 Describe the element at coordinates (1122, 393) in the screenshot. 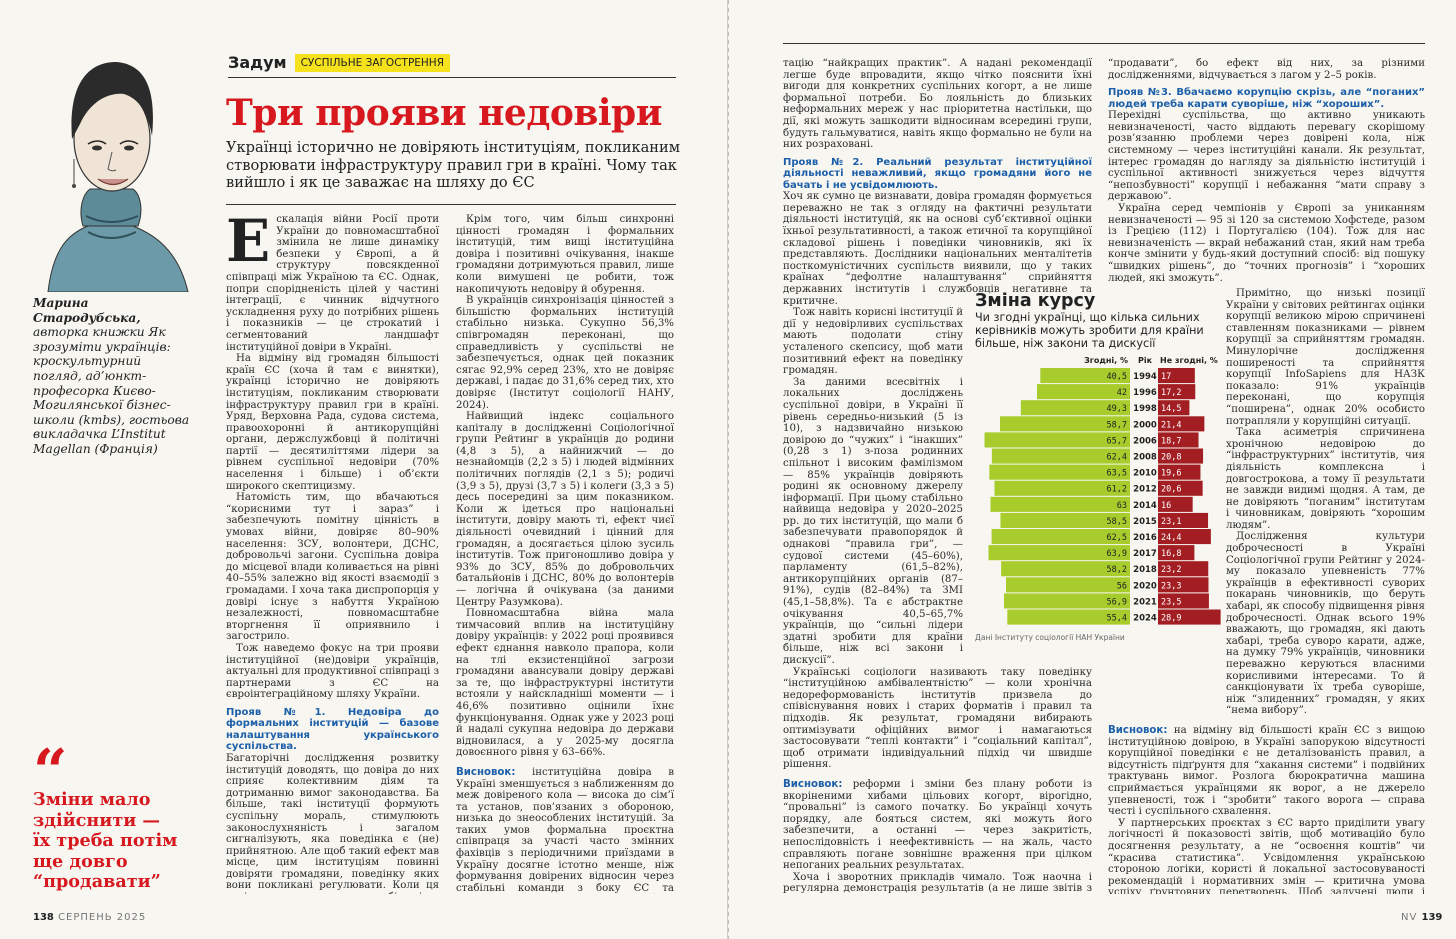

I see `data-label-agree: 42` at that location.